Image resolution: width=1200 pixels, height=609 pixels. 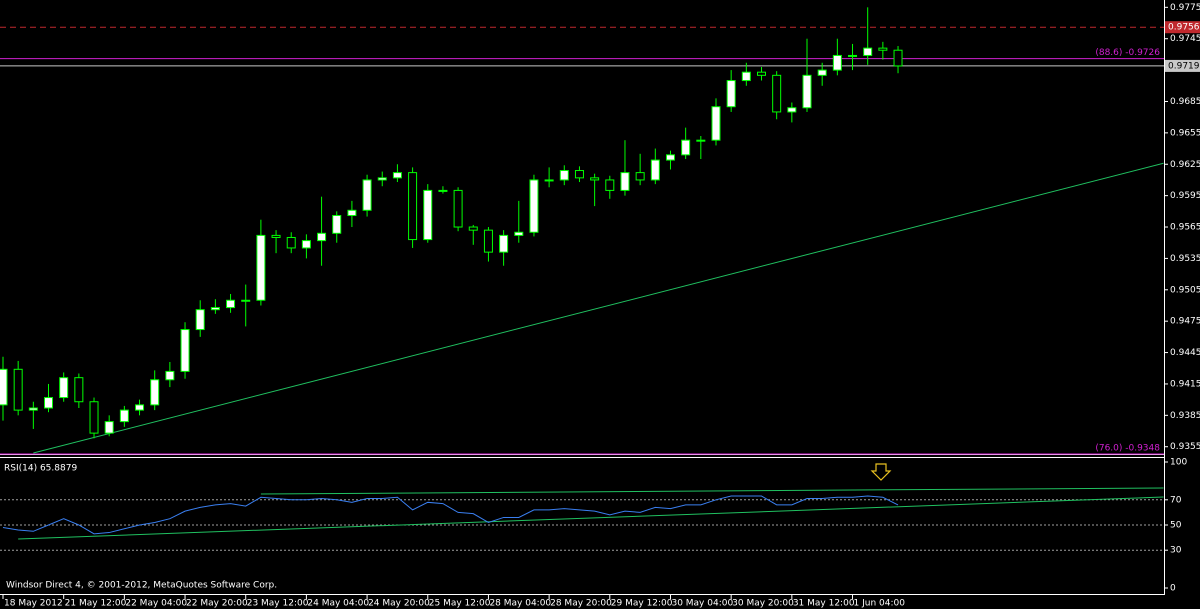 What do you see at coordinates (1127, 53) in the screenshot?
I see `level-label: (88.6) -0.9726` at bounding box center [1127, 53].